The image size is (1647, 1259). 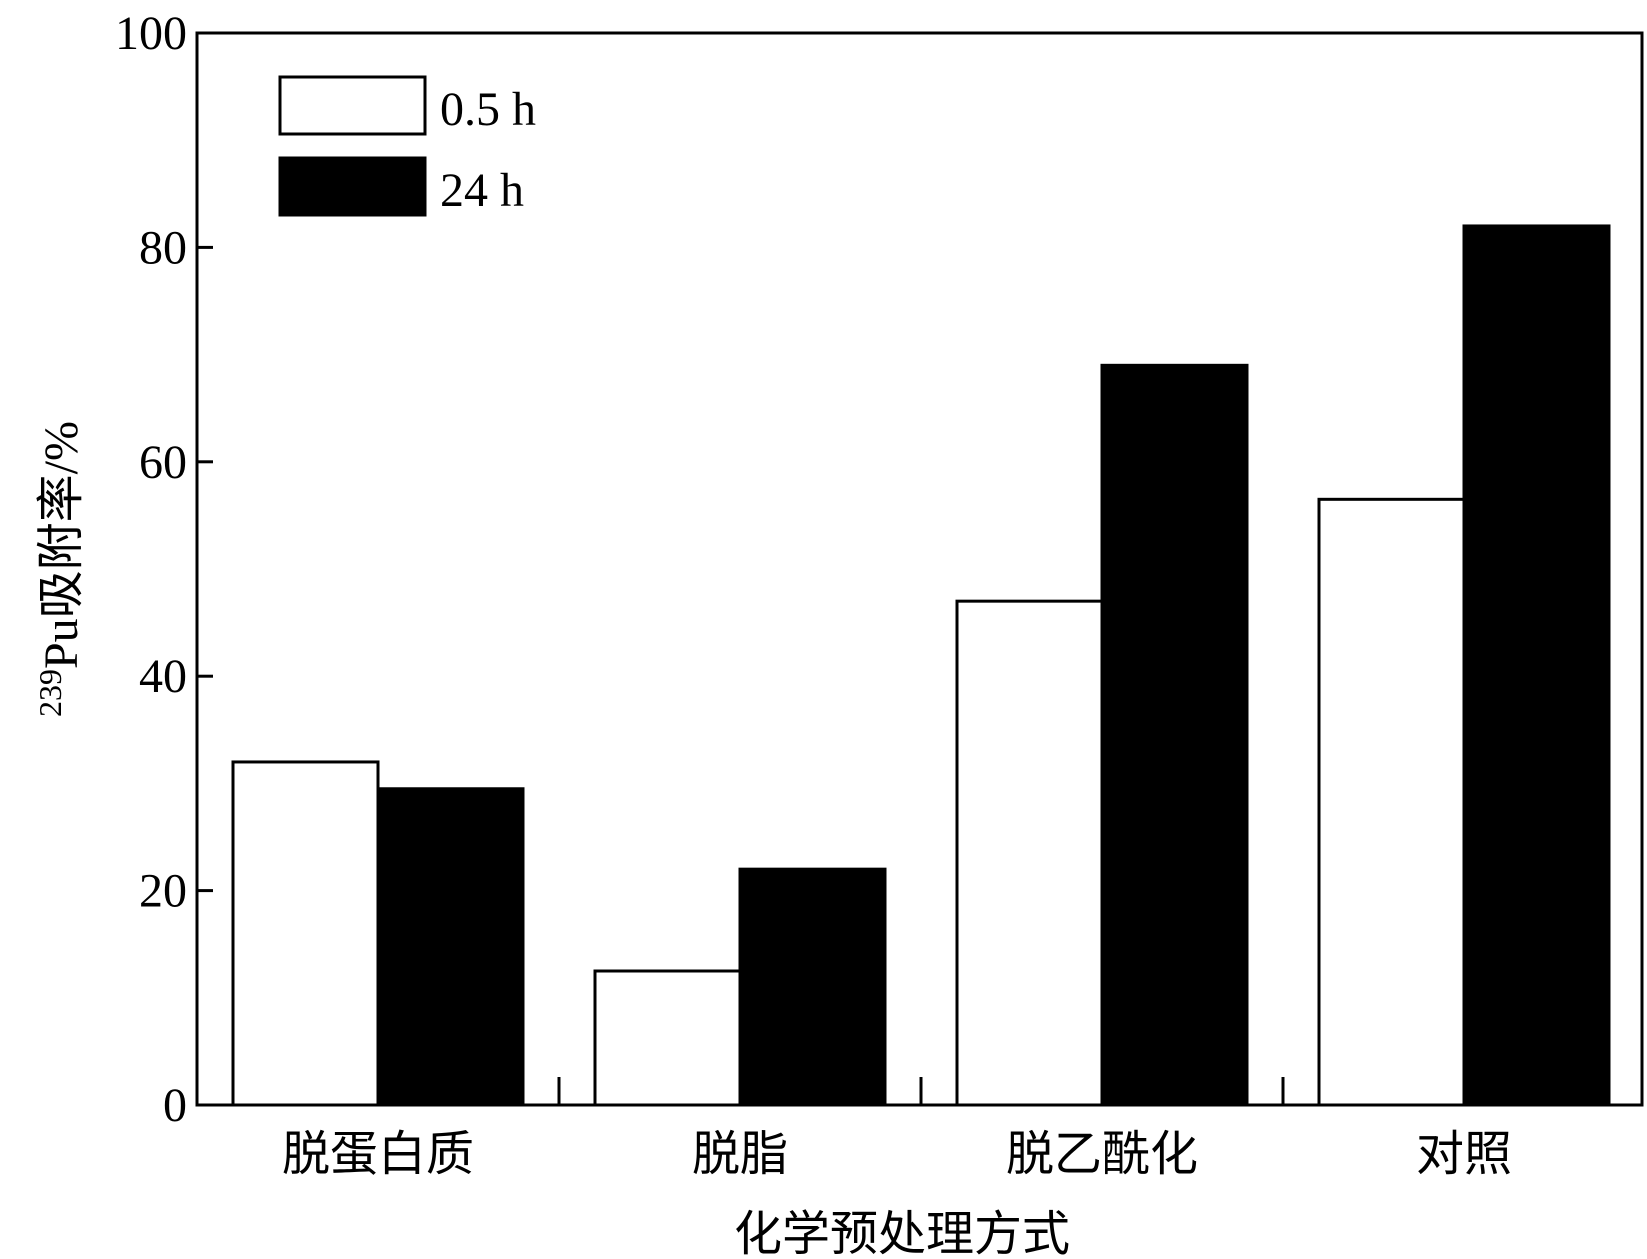 What do you see at coordinates (352, 105) in the screenshot?
I see `legend-swatch-0-5h` at bounding box center [352, 105].